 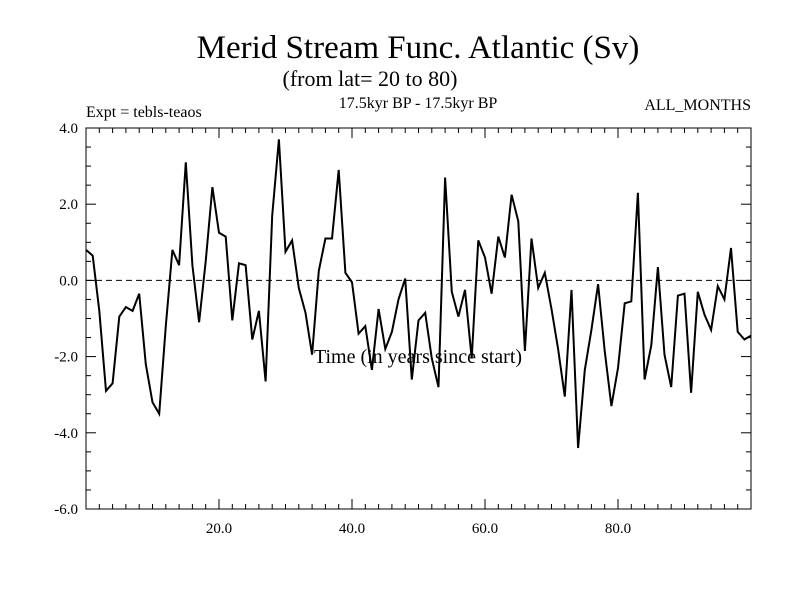 I want to click on months-label: ALL_MONTHS, so click(x=697, y=105).